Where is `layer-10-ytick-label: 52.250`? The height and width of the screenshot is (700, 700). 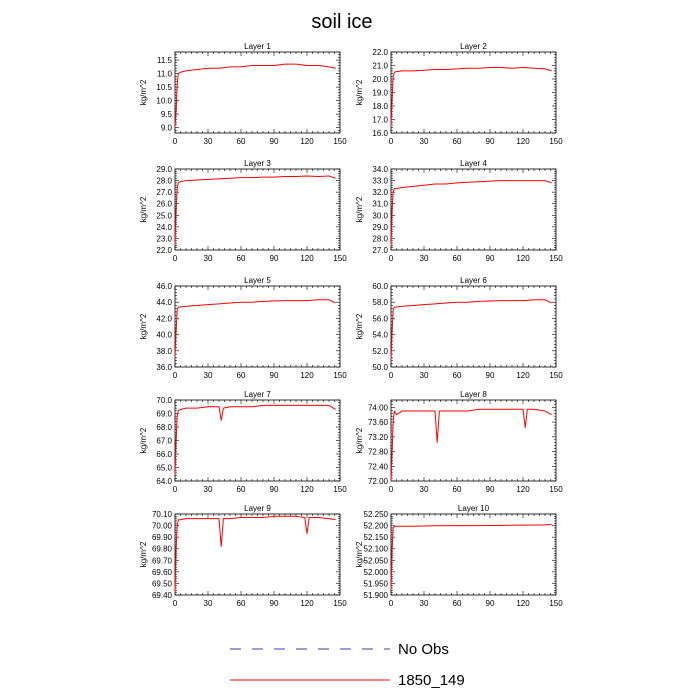 layer-10-ytick-label: 52.250 is located at coordinates (376, 514).